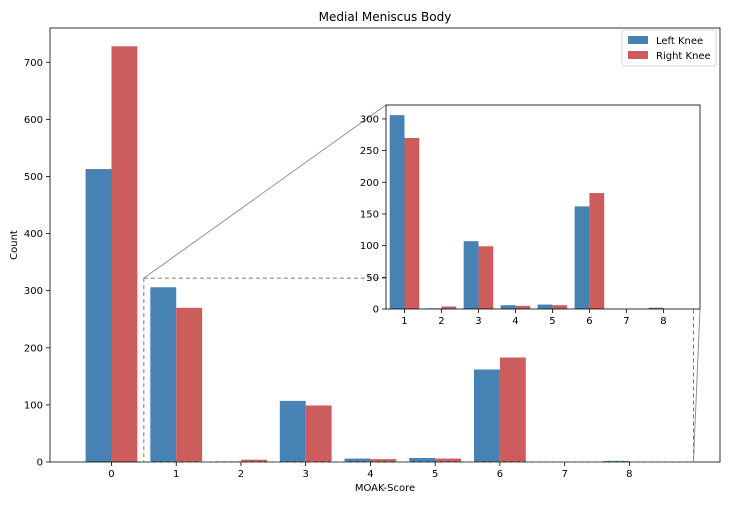 The width and height of the screenshot is (731, 507). Describe the element at coordinates (500, 474) in the screenshot. I see `x-tick-label: 6` at that location.